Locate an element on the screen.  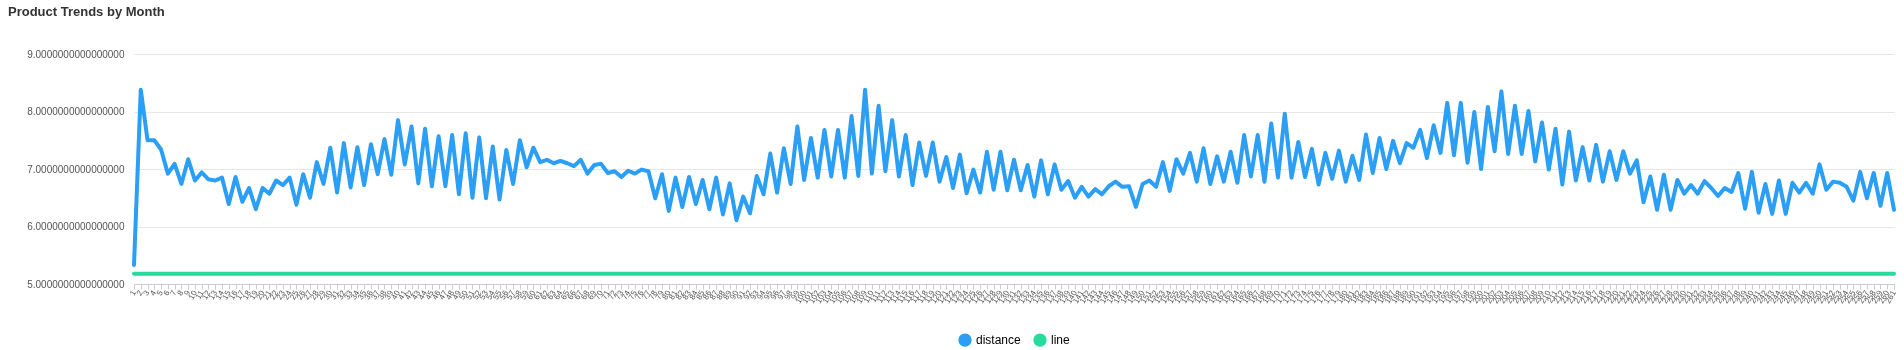
chart-title: Product Trends by Month is located at coordinates (86, 11).